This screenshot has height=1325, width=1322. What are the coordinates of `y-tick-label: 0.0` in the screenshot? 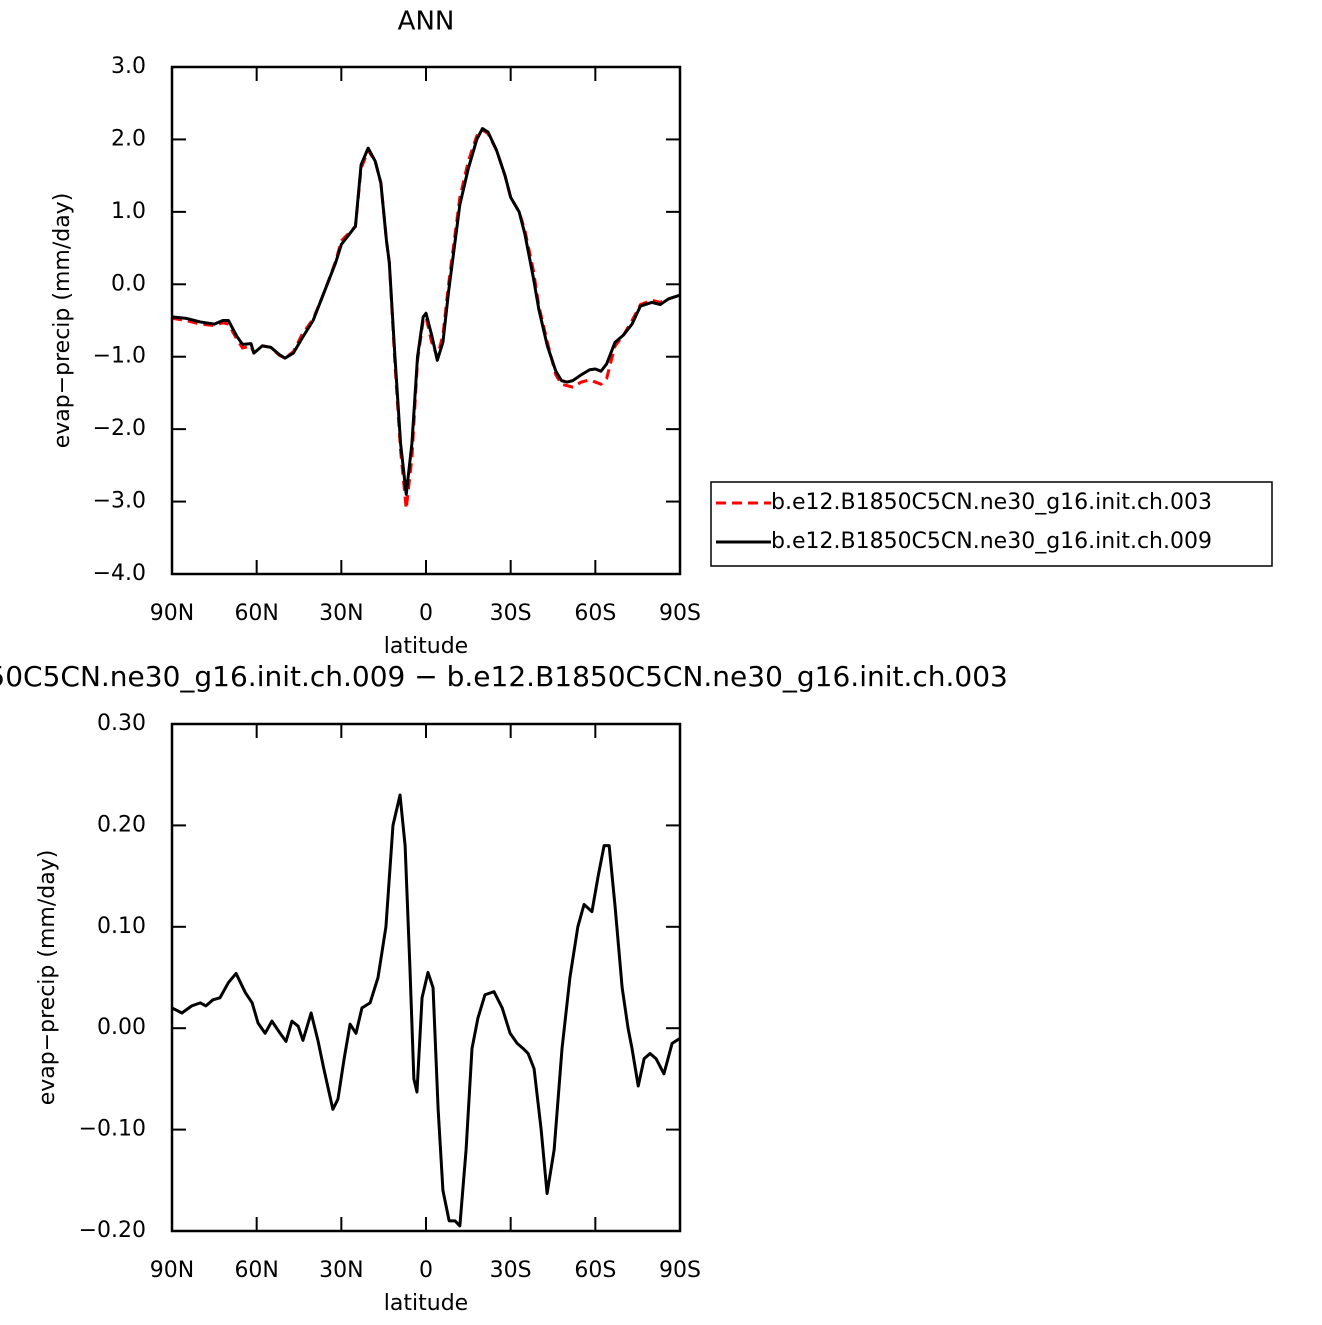 It's located at (128, 283).